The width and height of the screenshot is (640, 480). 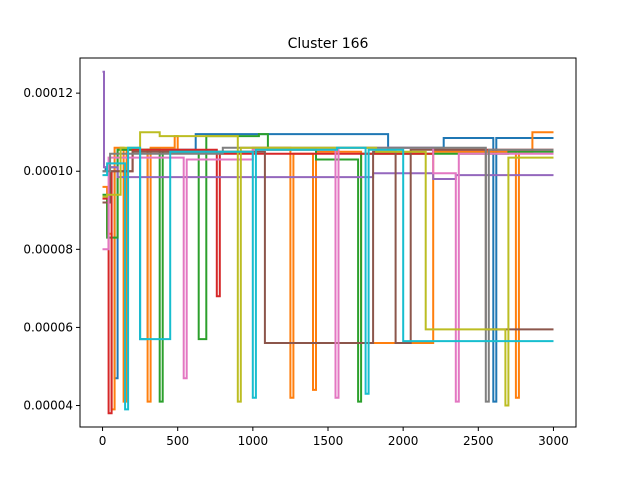 What do you see at coordinates (48, 249) in the screenshot?
I see `y-tick-label: 0.00008` at bounding box center [48, 249].